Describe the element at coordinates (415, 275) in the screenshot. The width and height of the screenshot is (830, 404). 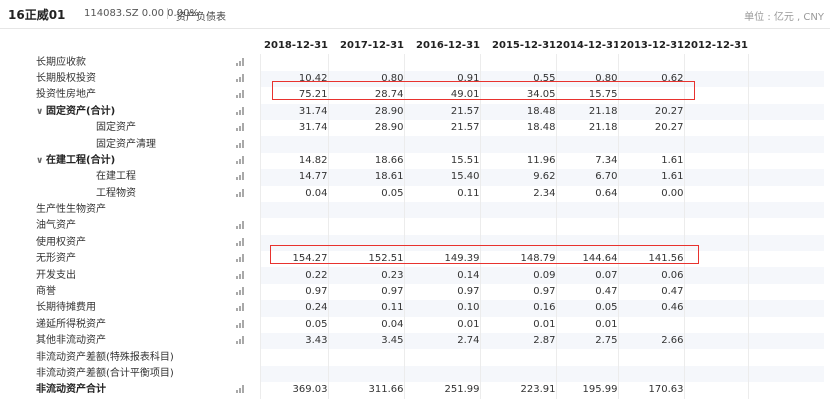
I see `table-row: 开发支出 0.22 0.23 0.14 0.09 0.07 0.06` at that location.